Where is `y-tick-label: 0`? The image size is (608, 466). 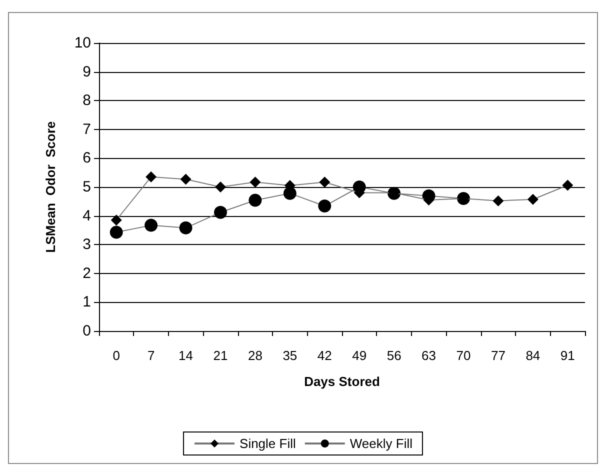
y-tick-label: 0 is located at coordinates (86, 331).